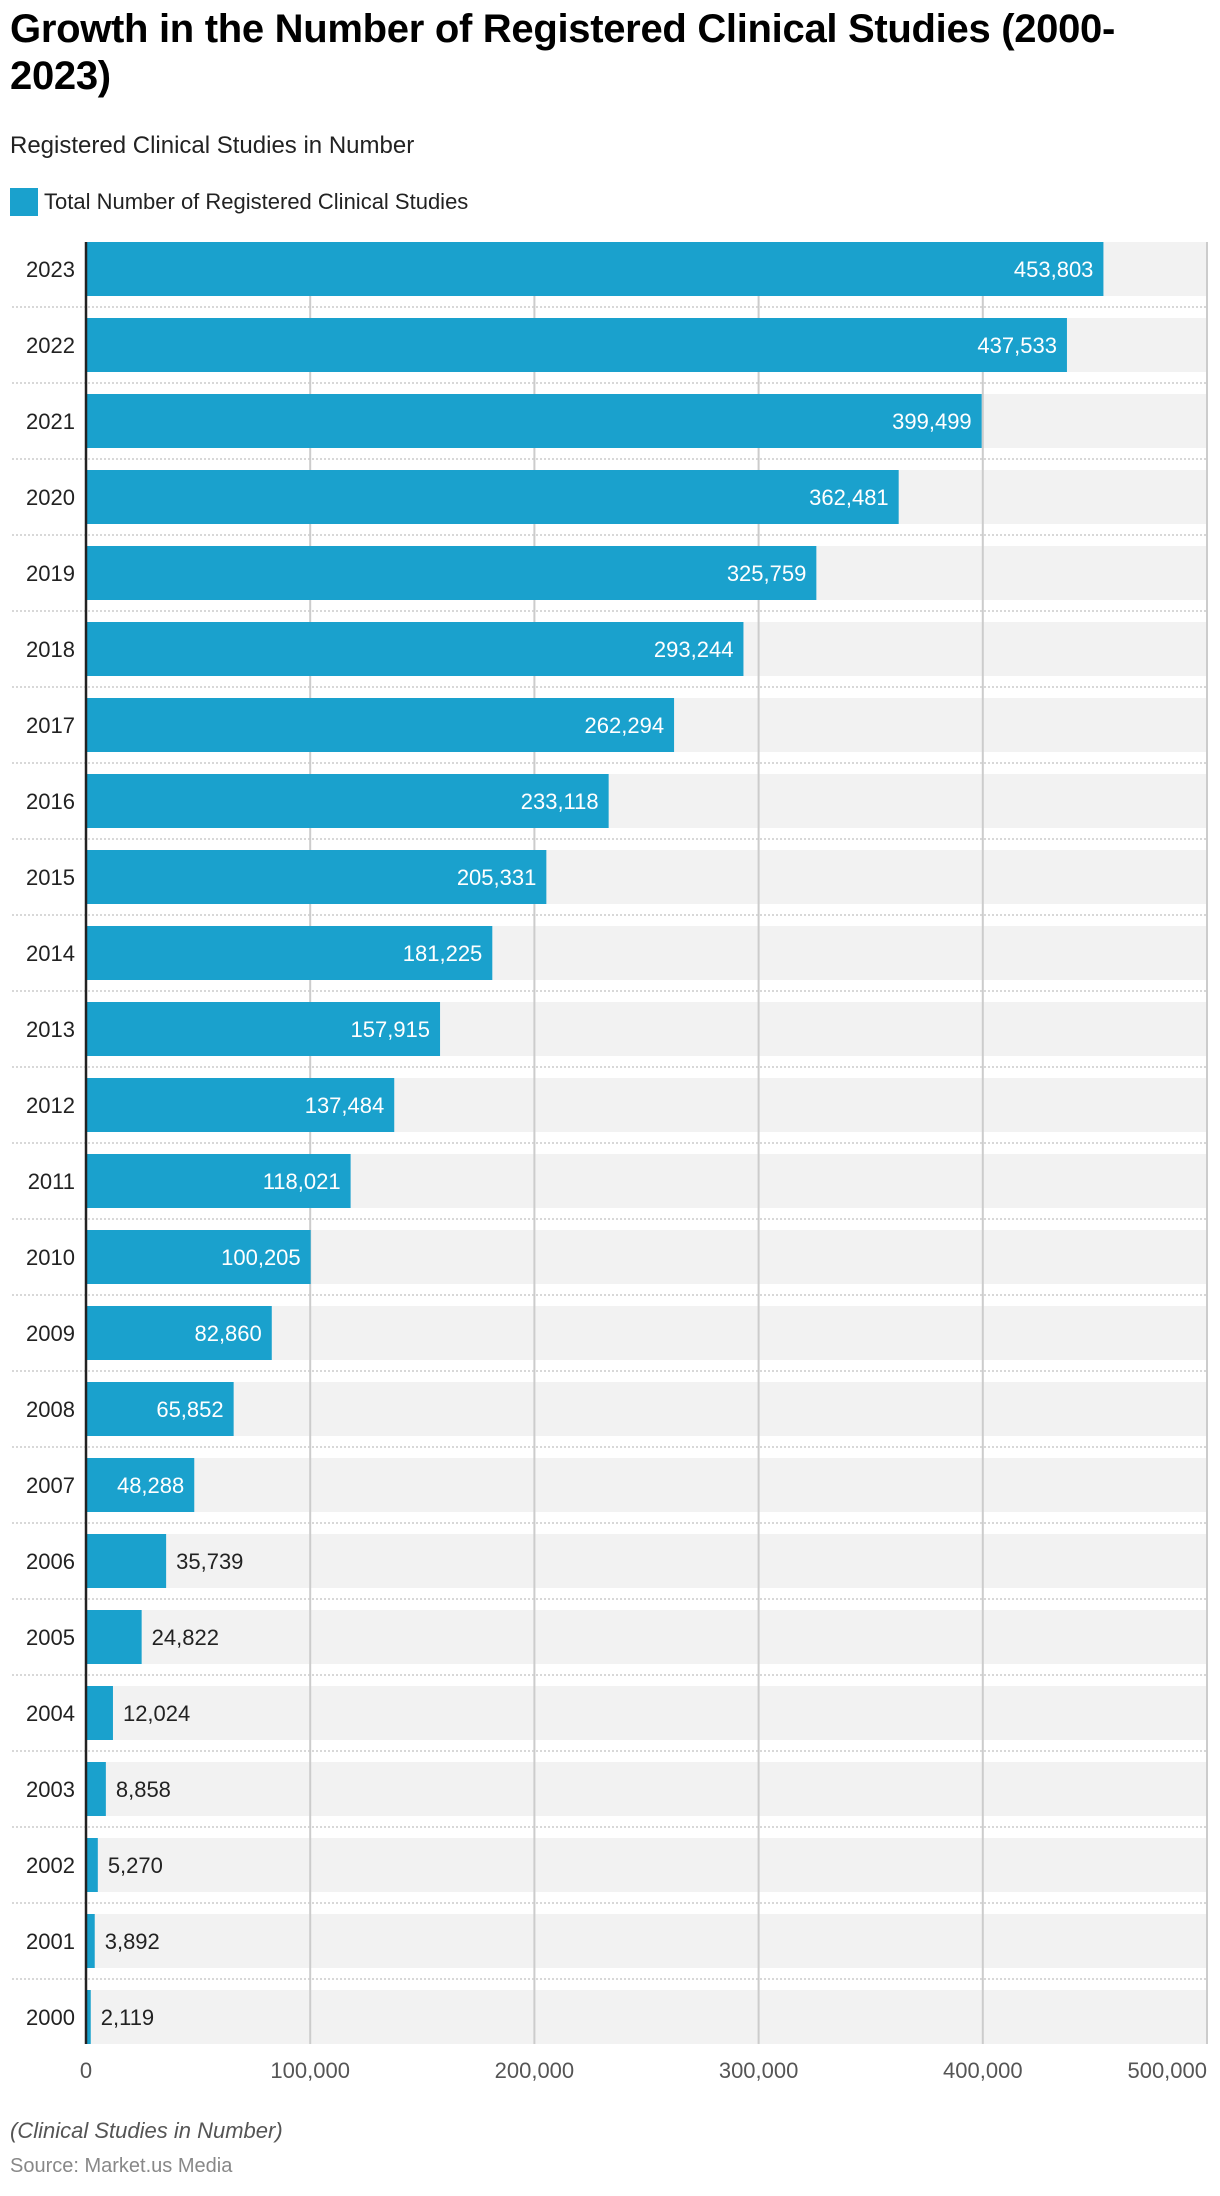 The height and width of the screenshot is (2196, 1220). What do you see at coordinates (24, 202) in the screenshot?
I see `legend-swatch` at bounding box center [24, 202].